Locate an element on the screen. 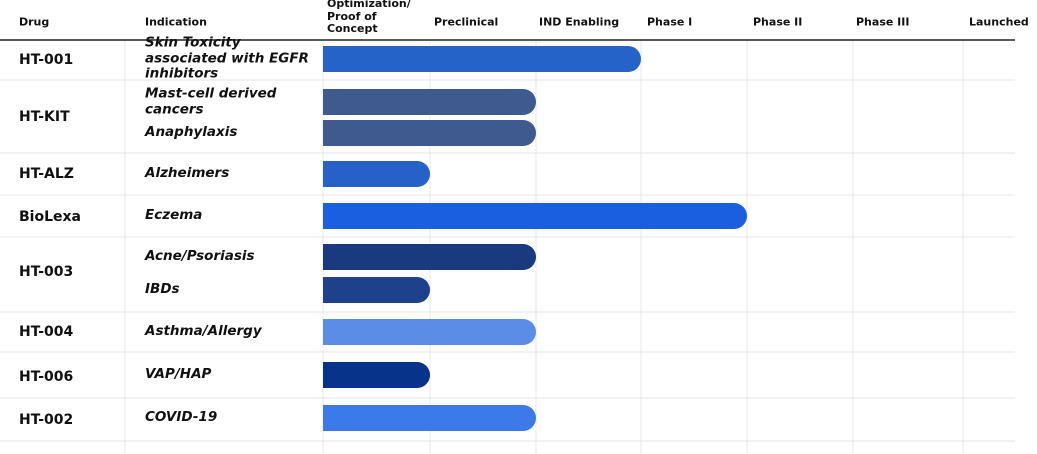  drug-name: HT-003 is located at coordinates (46, 271).